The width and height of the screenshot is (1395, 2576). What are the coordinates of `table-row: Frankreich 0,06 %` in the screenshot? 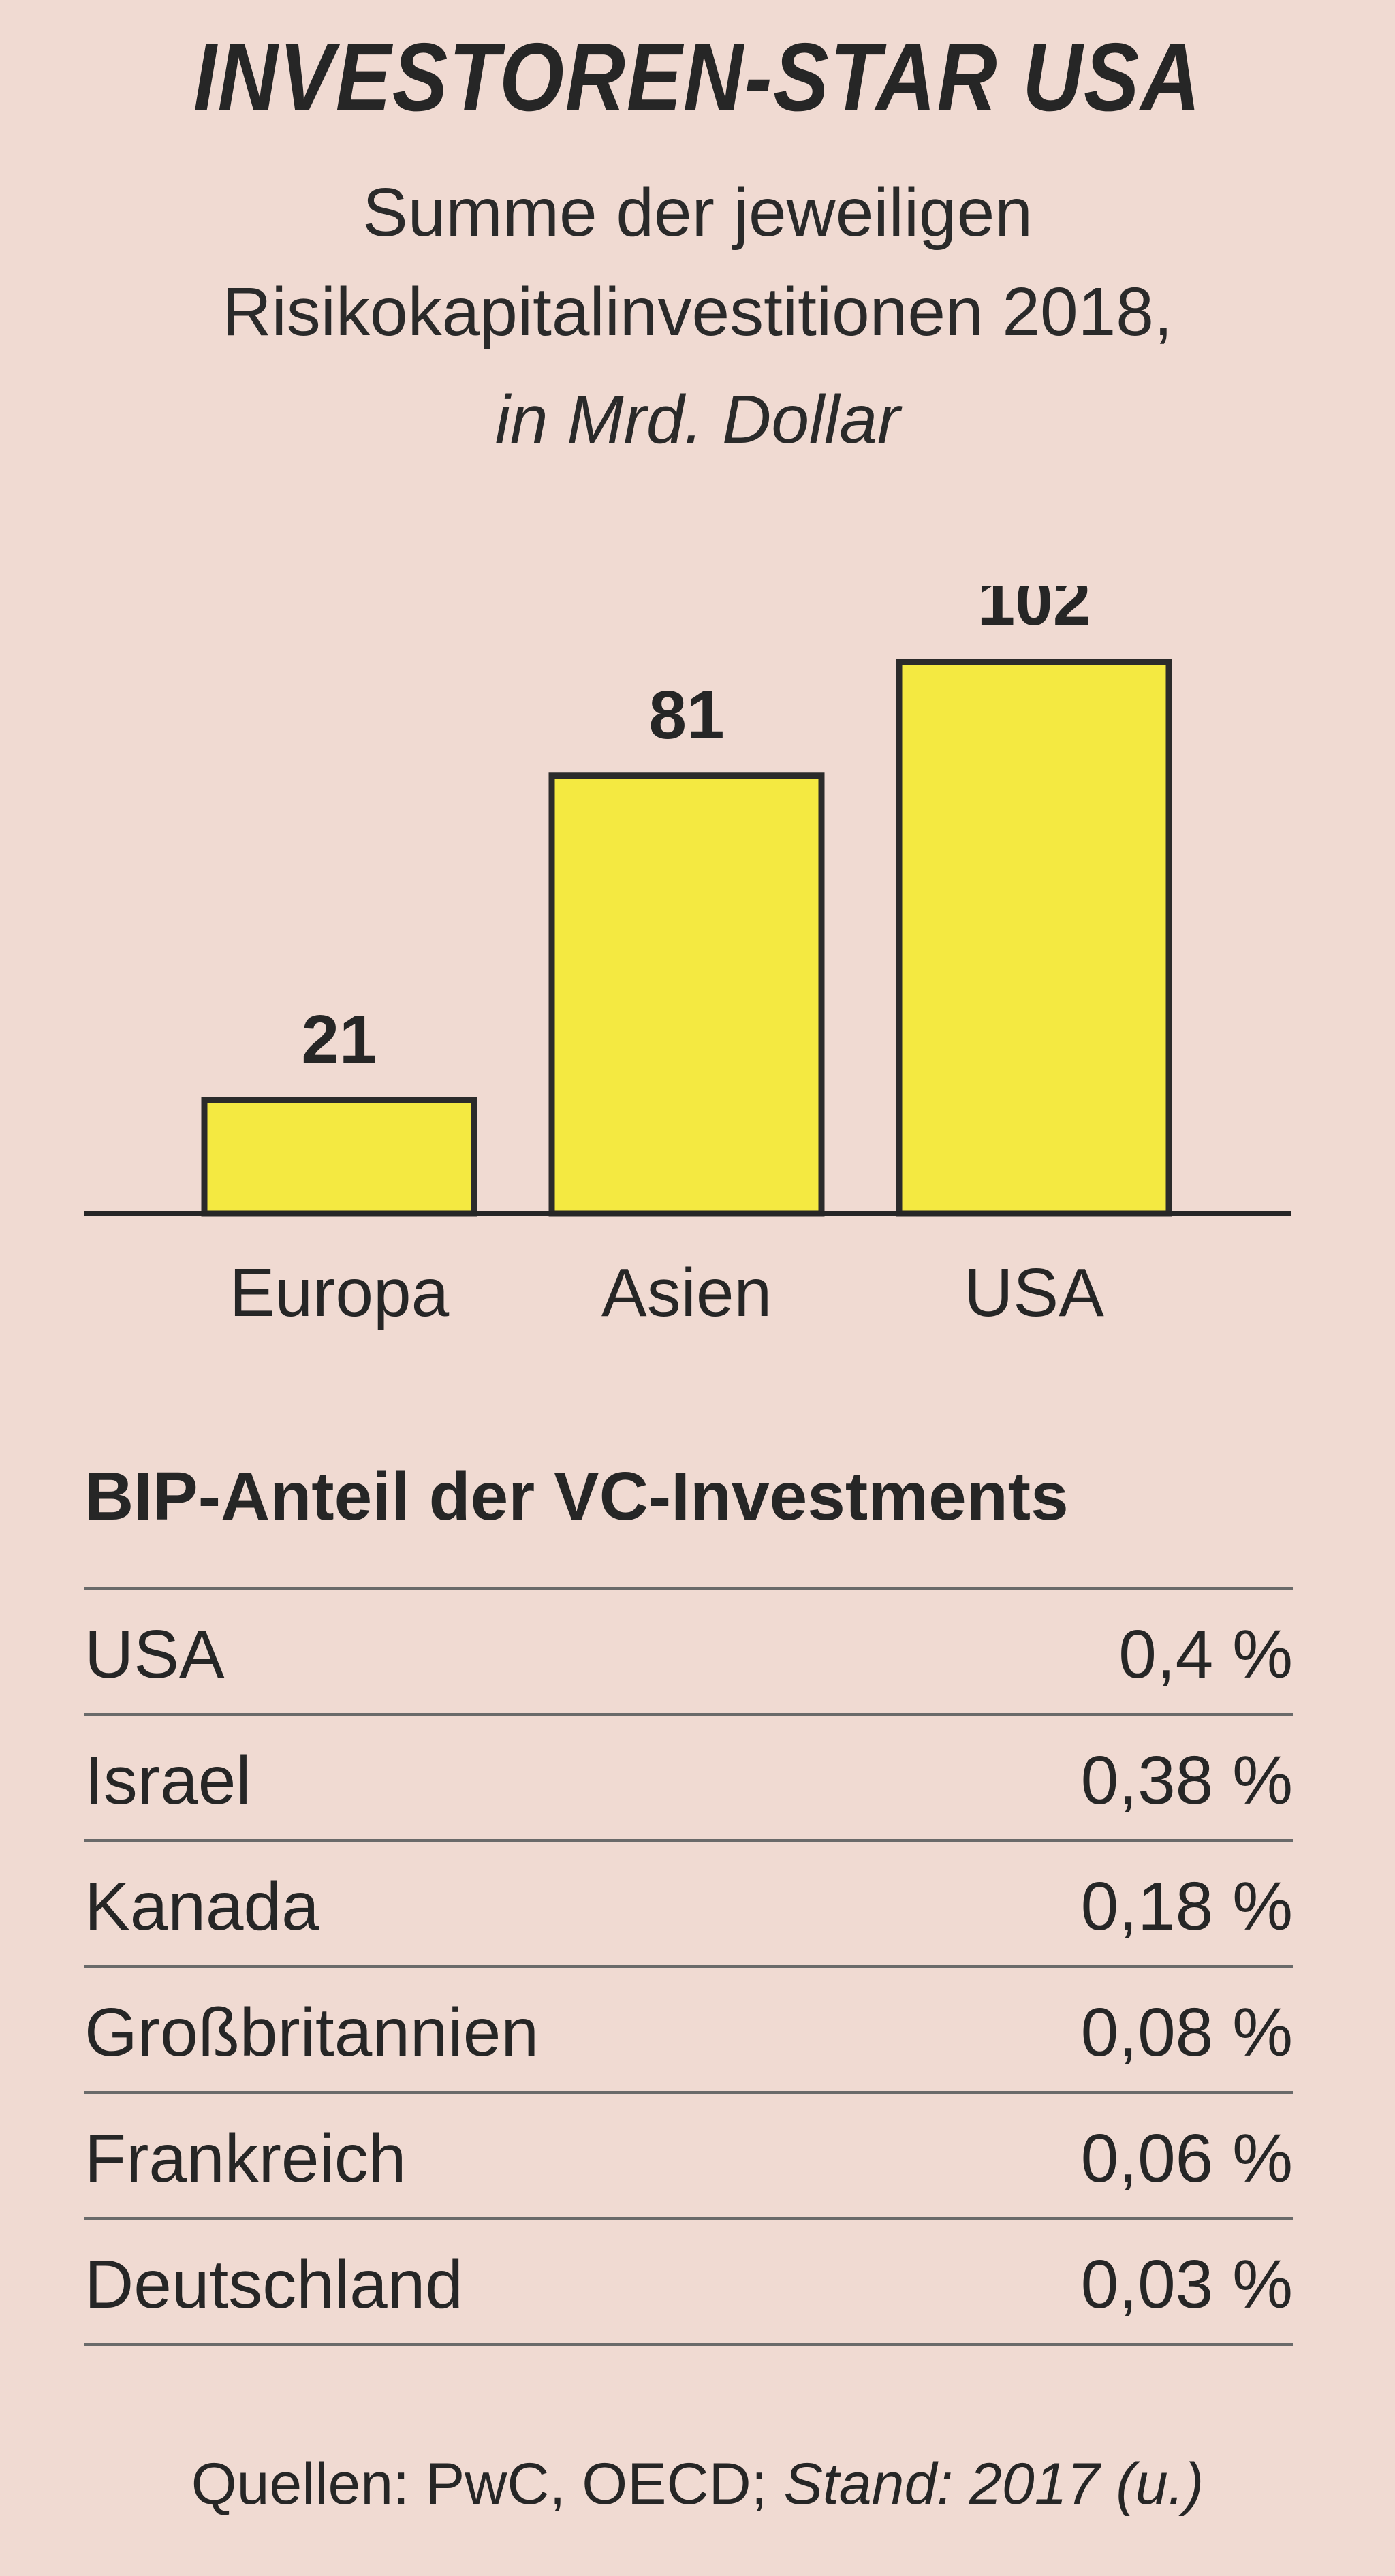 It's located at (688, 2154).